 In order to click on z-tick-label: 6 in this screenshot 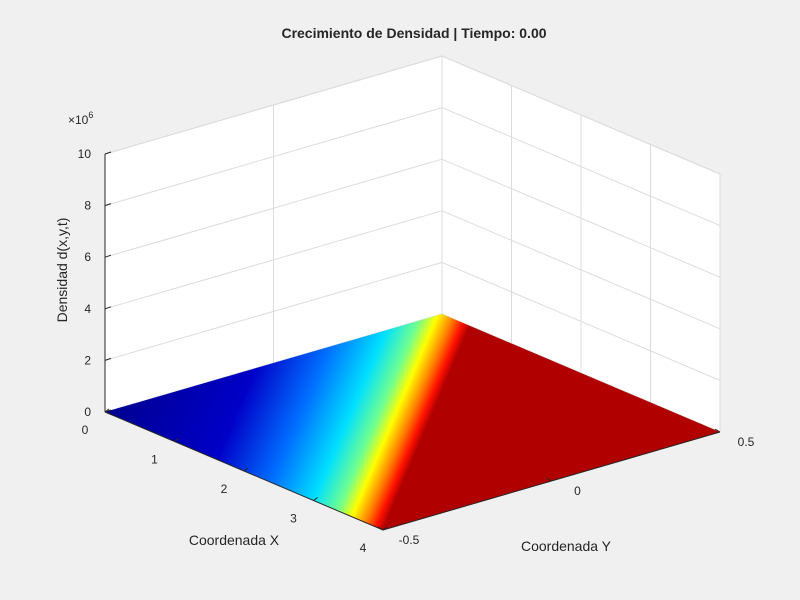, I will do `click(87, 257)`.